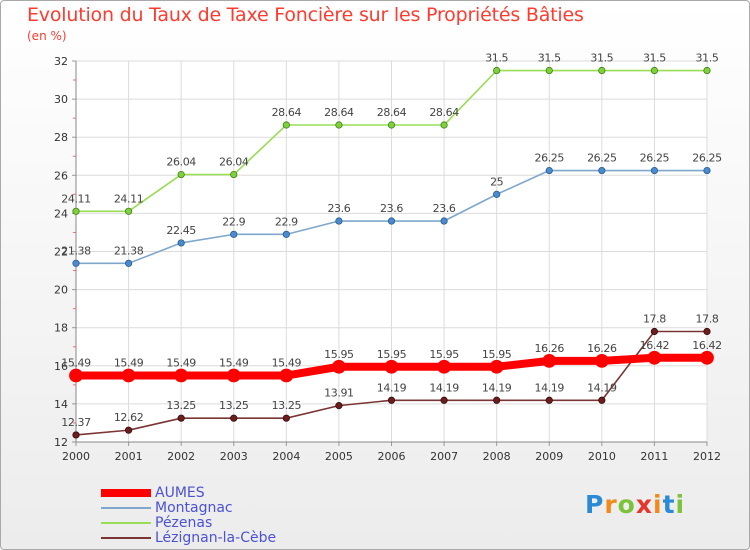 The image size is (750, 550). Describe the element at coordinates (181, 456) in the screenshot. I see `x-tick-label: 2002` at that location.